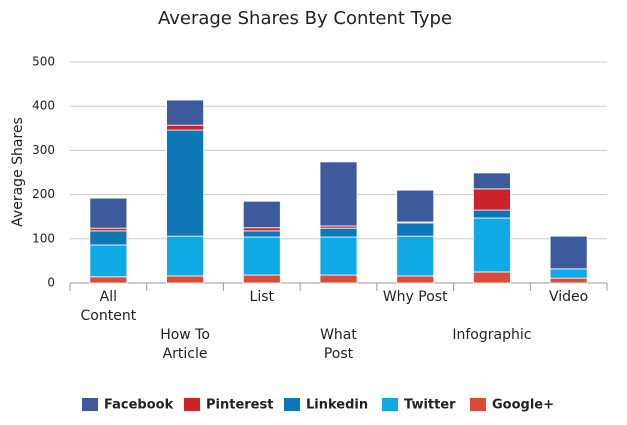  Describe the element at coordinates (430, 405) in the screenshot. I see `legend-label: Twitter` at that location.